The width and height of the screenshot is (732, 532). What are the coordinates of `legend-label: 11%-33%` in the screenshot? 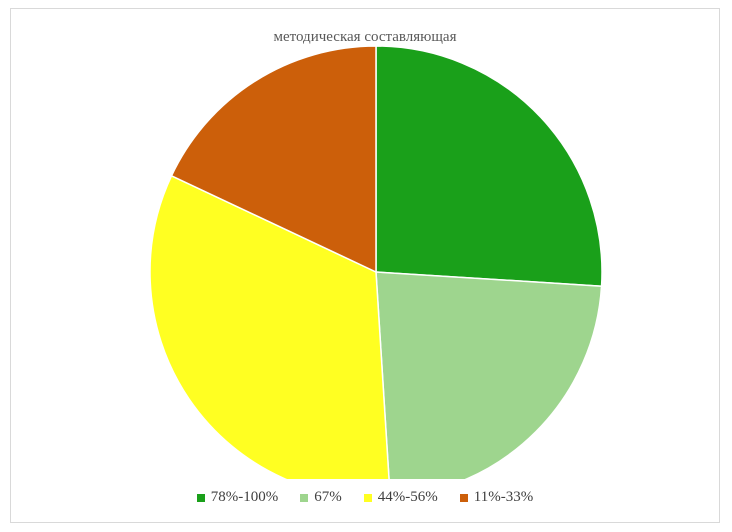 It's located at (503, 497).